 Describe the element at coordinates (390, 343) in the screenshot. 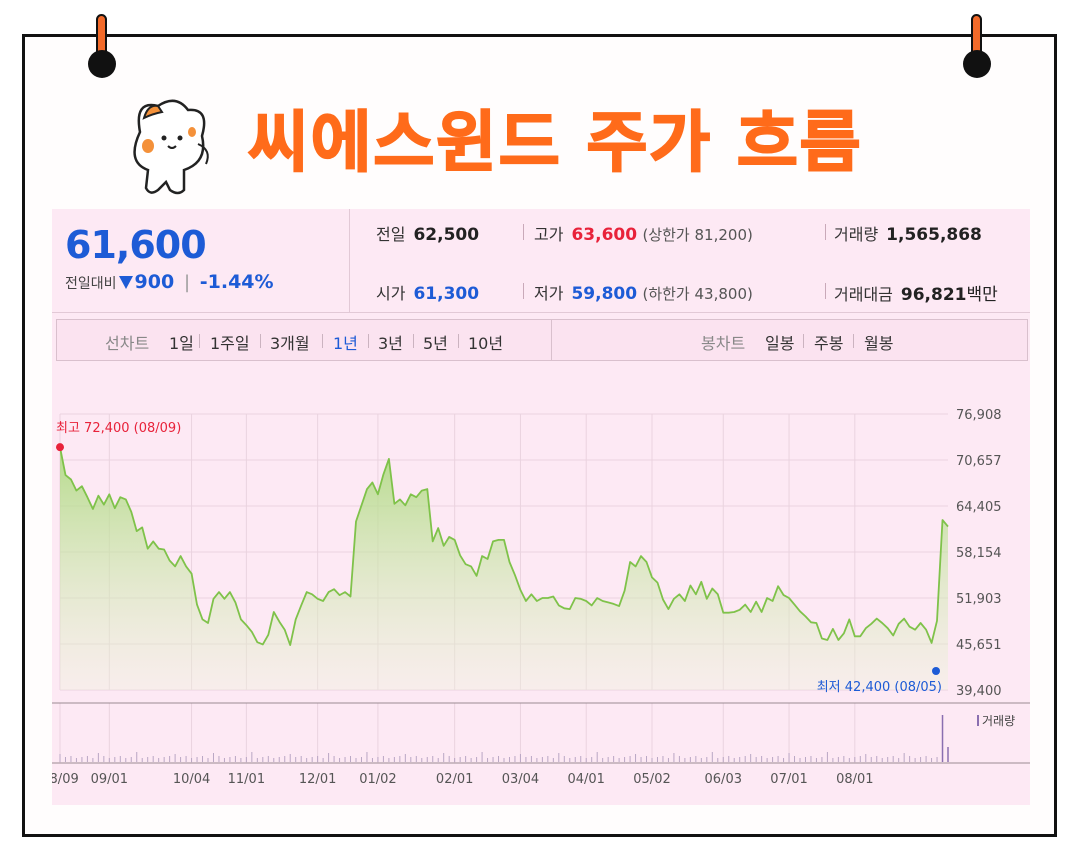

I see `tab-3y: 3년` at that location.